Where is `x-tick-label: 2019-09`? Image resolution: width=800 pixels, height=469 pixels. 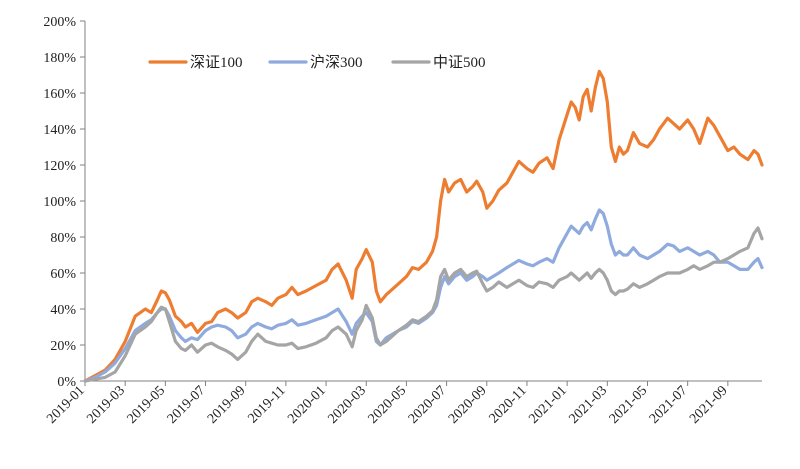
x-tick-label: 2019-09 is located at coordinates (227, 405).